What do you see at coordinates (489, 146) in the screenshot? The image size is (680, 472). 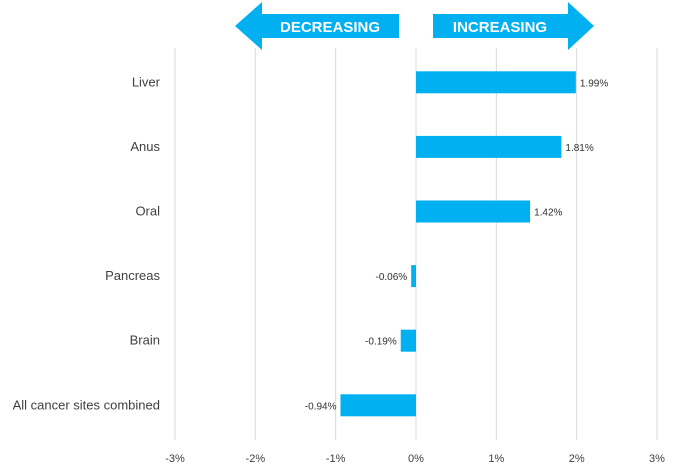 I see `bar-anus` at bounding box center [489, 146].